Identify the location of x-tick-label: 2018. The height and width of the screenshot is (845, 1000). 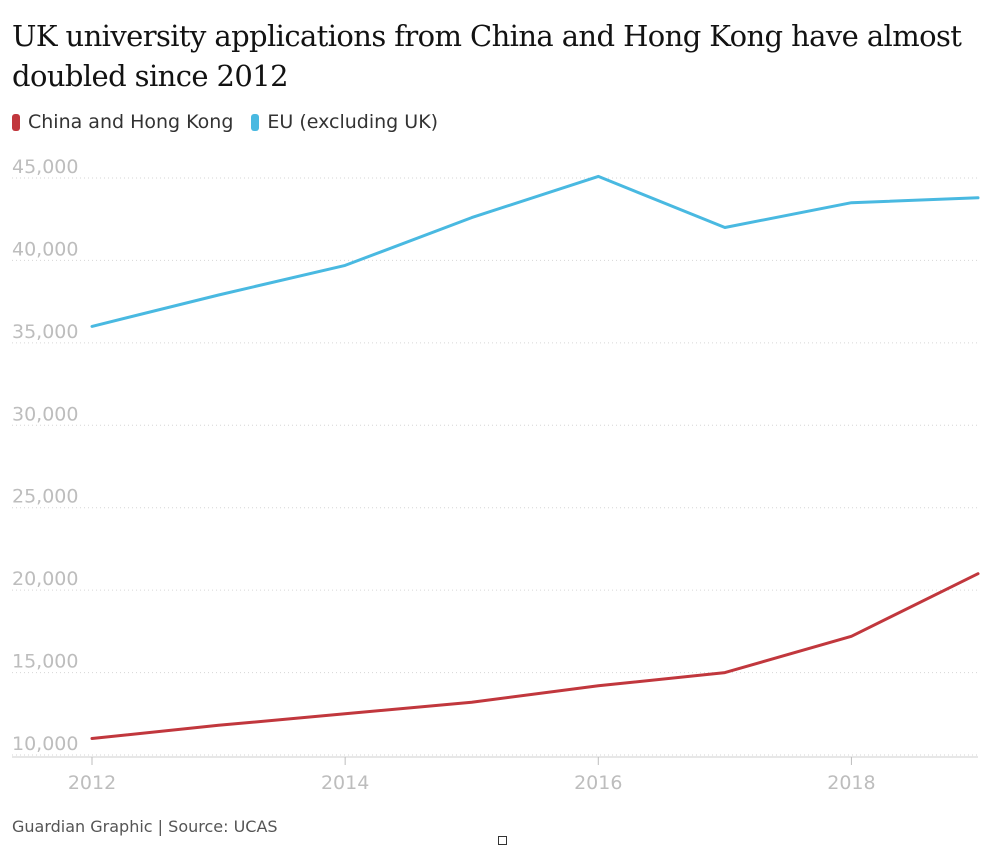
(851, 783).